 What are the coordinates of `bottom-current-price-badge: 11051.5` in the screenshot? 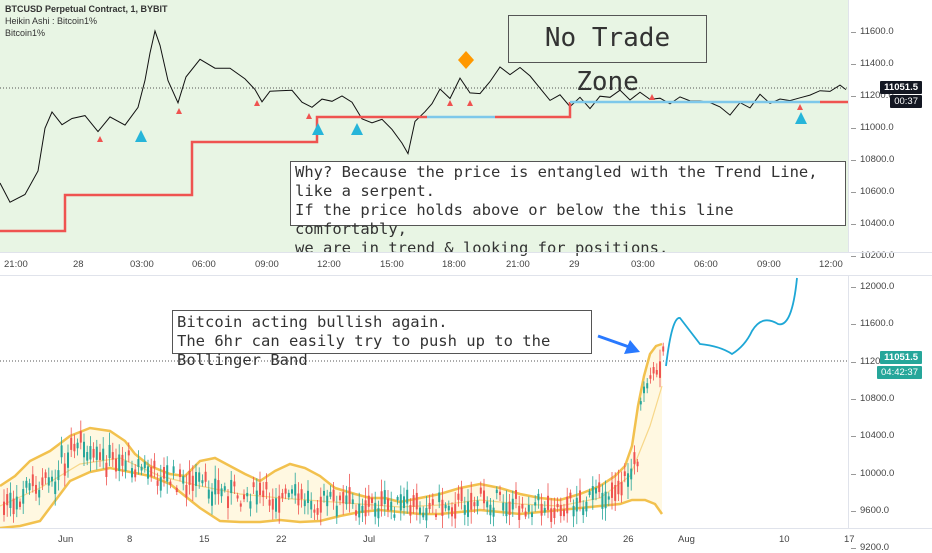 It's located at (901, 357).